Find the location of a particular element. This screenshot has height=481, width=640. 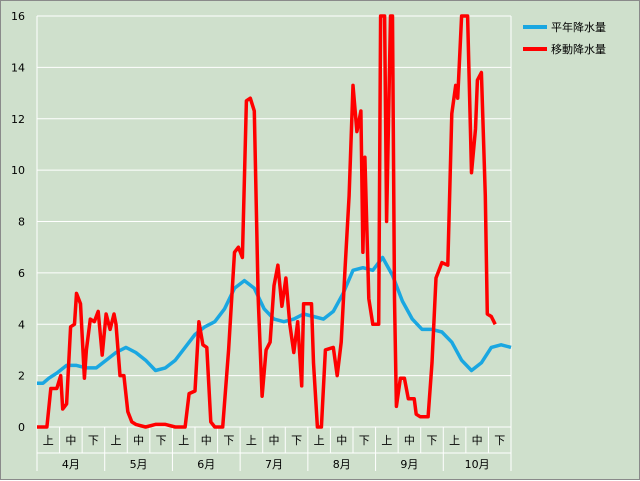

x-axis: 上中下4月上中下5月上中下6月上中下7月上中下8月上中下9月上中下10月 is located at coordinates (274, 448).